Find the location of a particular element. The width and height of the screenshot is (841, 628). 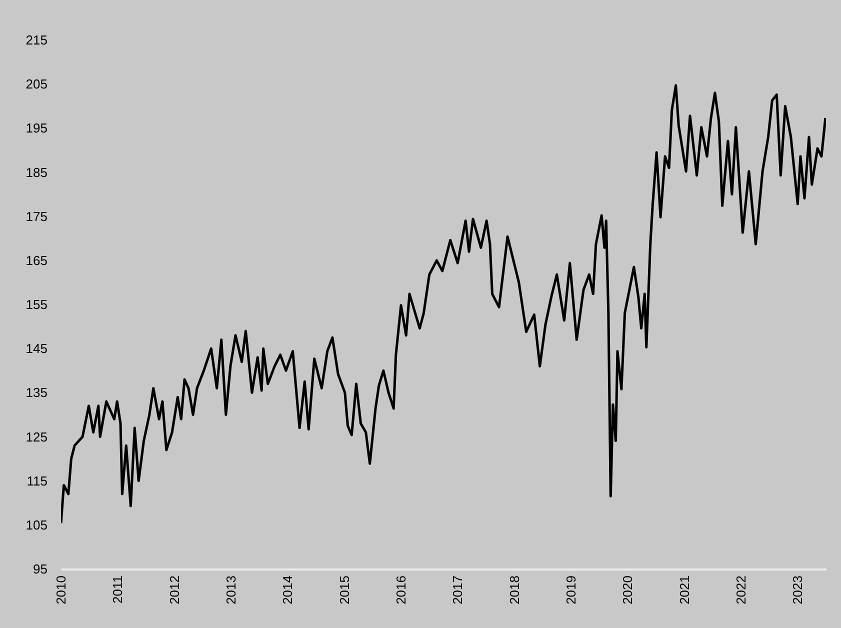

y-tick-label: 145 is located at coordinates (37, 348).